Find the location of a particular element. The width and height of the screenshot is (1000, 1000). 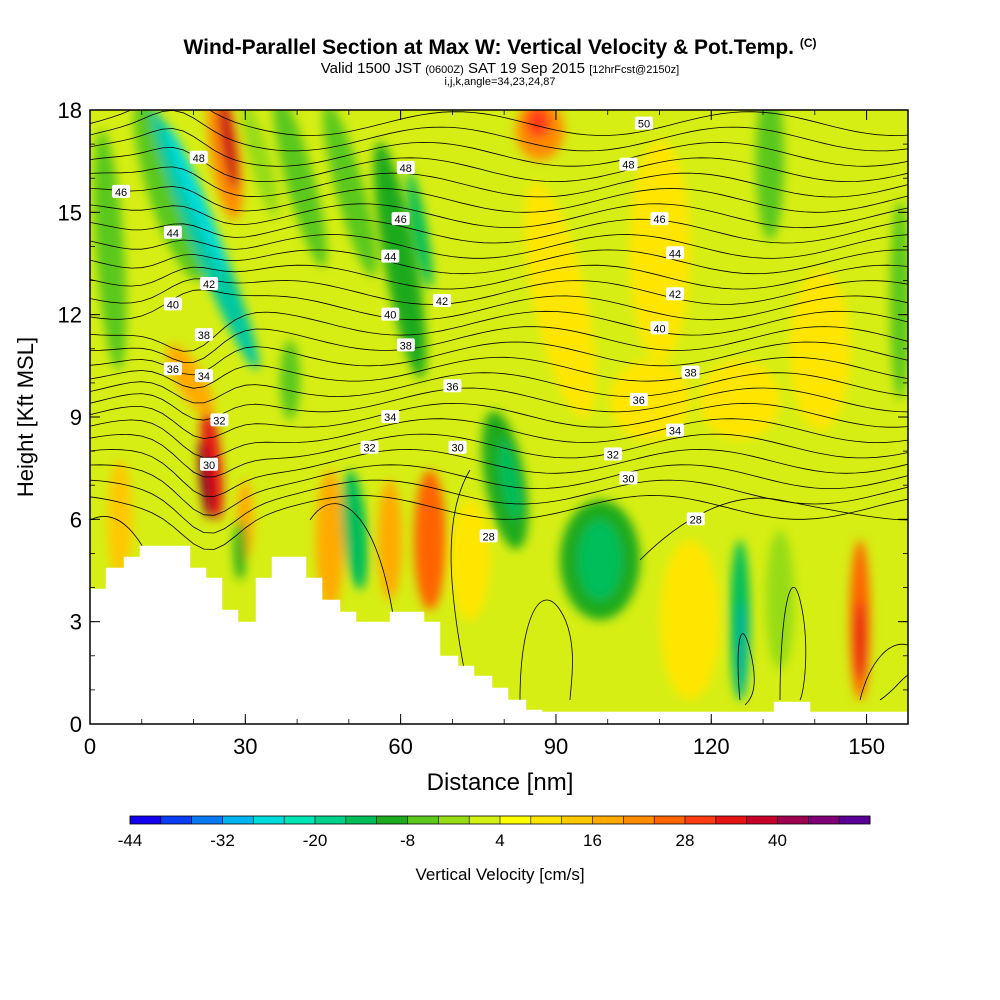

isentrope-label: 36 is located at coordinates (638, 399).